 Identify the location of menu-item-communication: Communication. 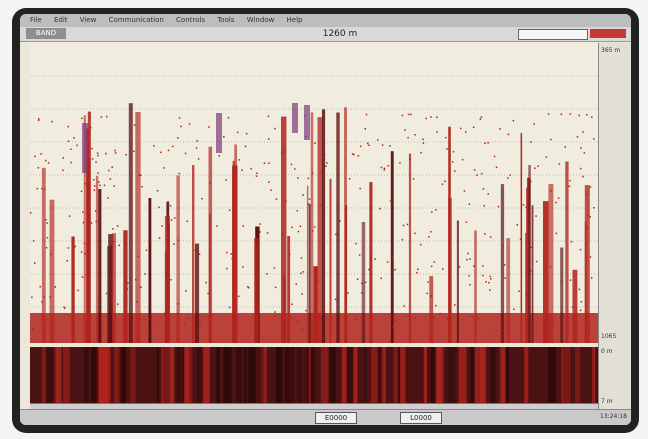
(136, 20).